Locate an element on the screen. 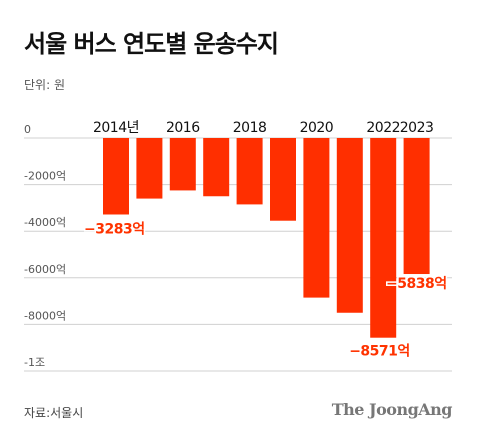 This screenshot has width=480, height=439. bar-2022 is located at coordinates (383, 238).